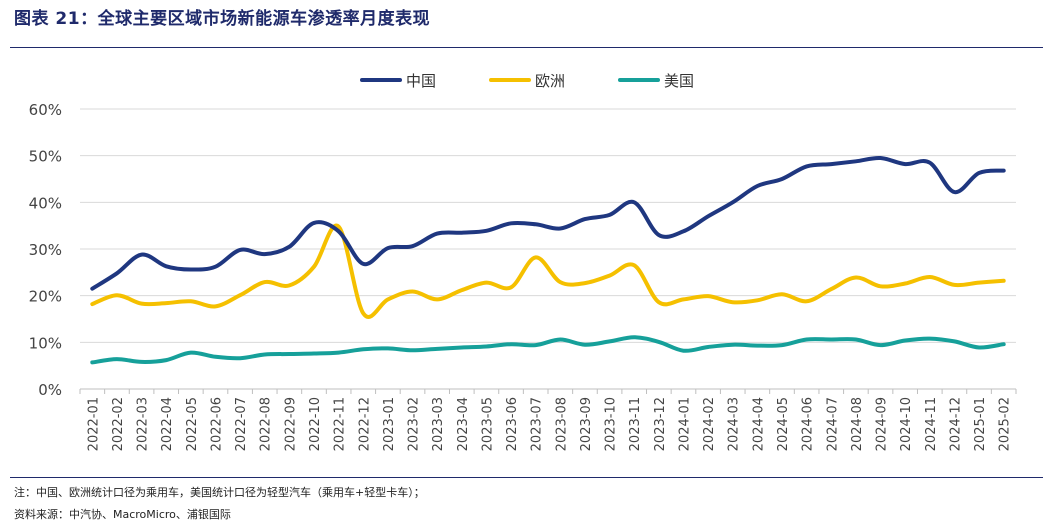 The width and height of the screenshot is (1053, 527). What do you see at coordinates (857, 424) in the screenshot?
I see `x-tick-label: 2024-08` at bounding box center [857, 424].